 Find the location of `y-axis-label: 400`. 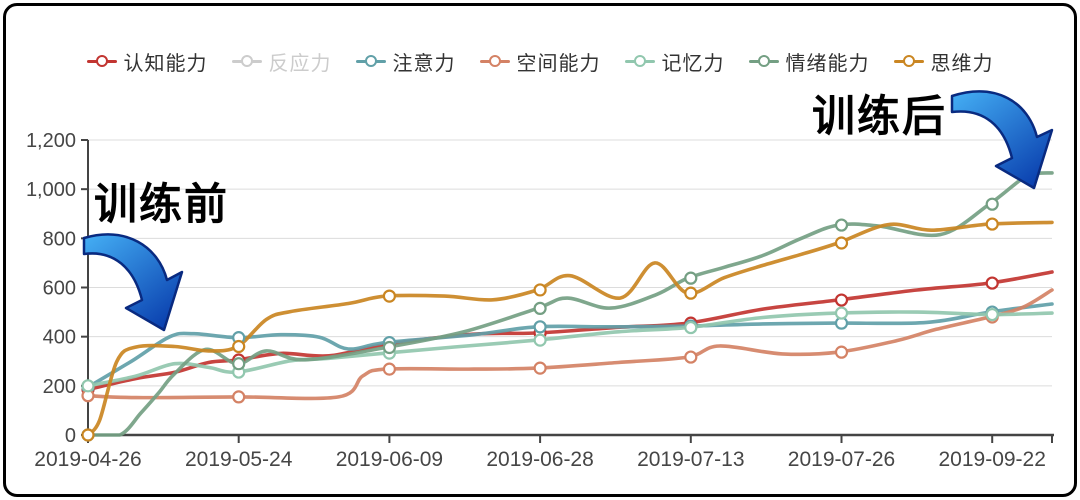

y-axis-label: 400 is located at coordinates (59, 338).